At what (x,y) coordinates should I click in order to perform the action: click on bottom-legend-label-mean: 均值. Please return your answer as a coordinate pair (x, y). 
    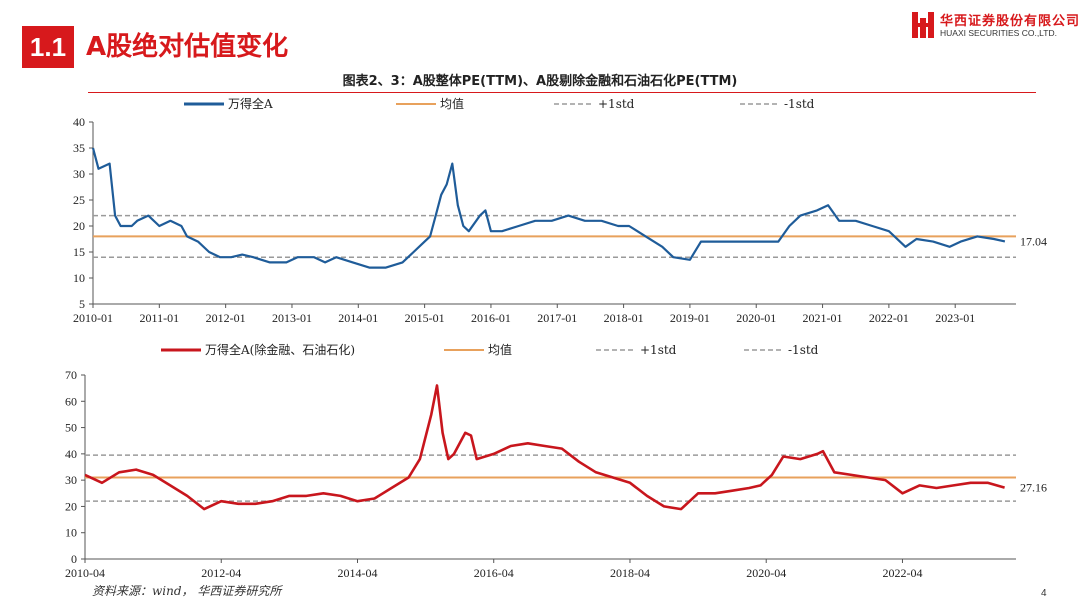
    Looking at the image, I should click on (500, 349).